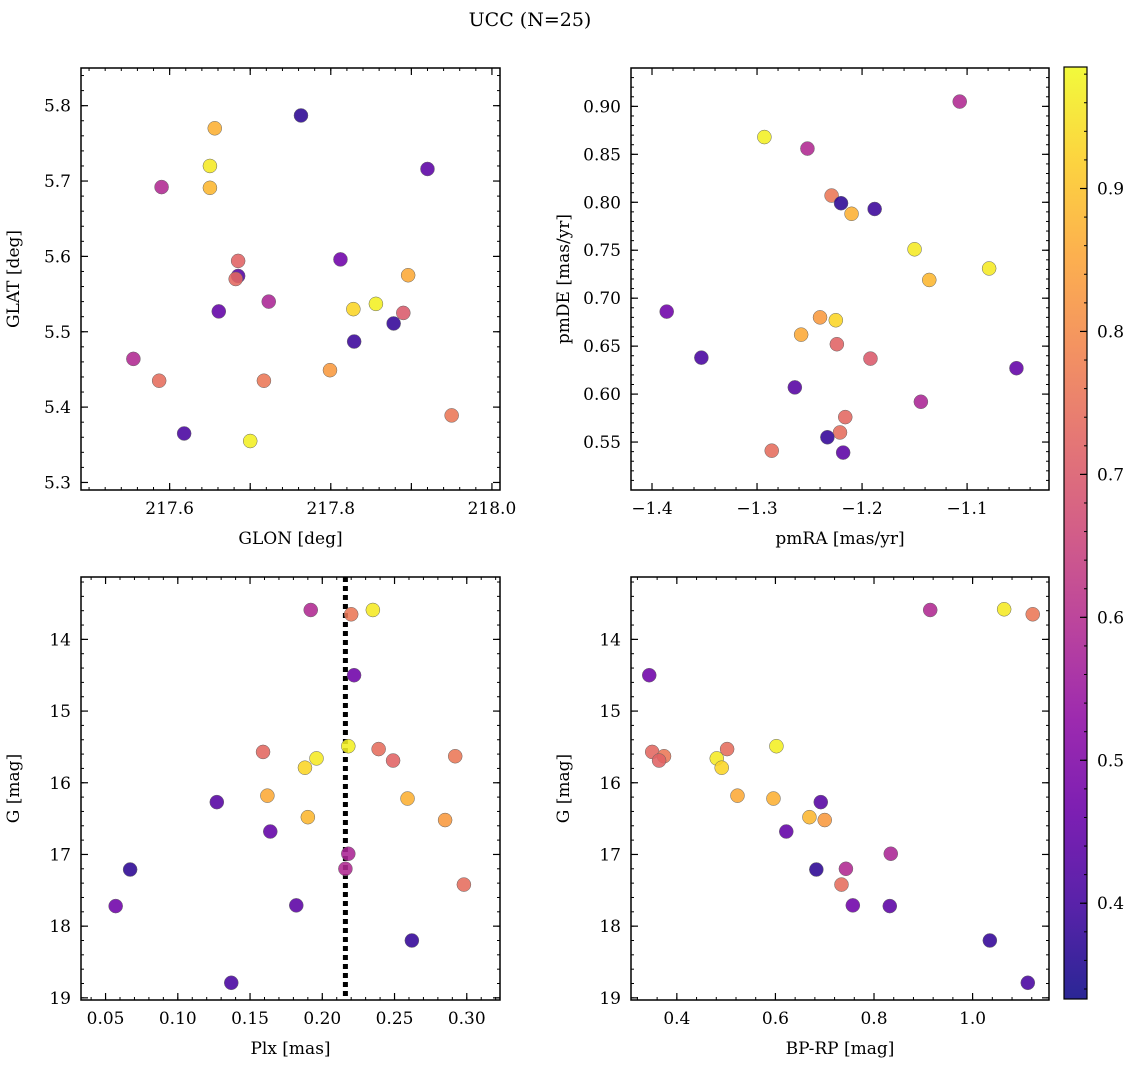  Describe the element at coordinates (966, 509) in the screenshot. I see `x-tick-label: −1.1` at that location.